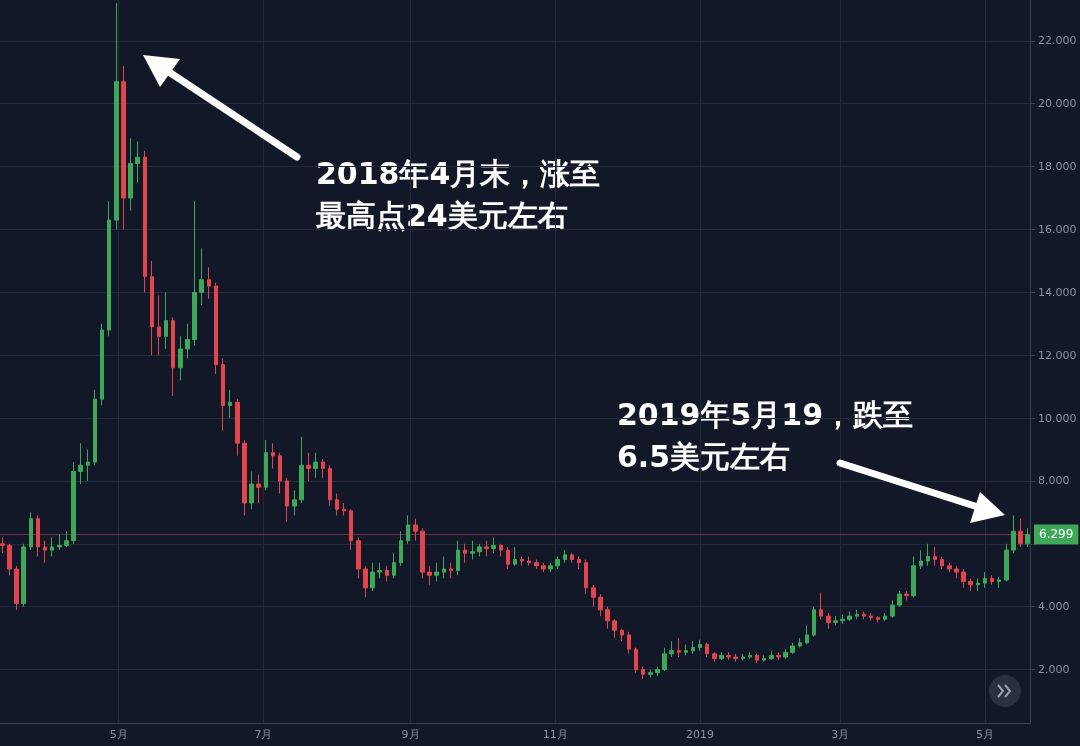 This screenshot has height=746, width=1080. What do you see at coordinates (840, 734) in the screenshot?
I see `x-tick-label: 3月` at bounding box center [840, 734].